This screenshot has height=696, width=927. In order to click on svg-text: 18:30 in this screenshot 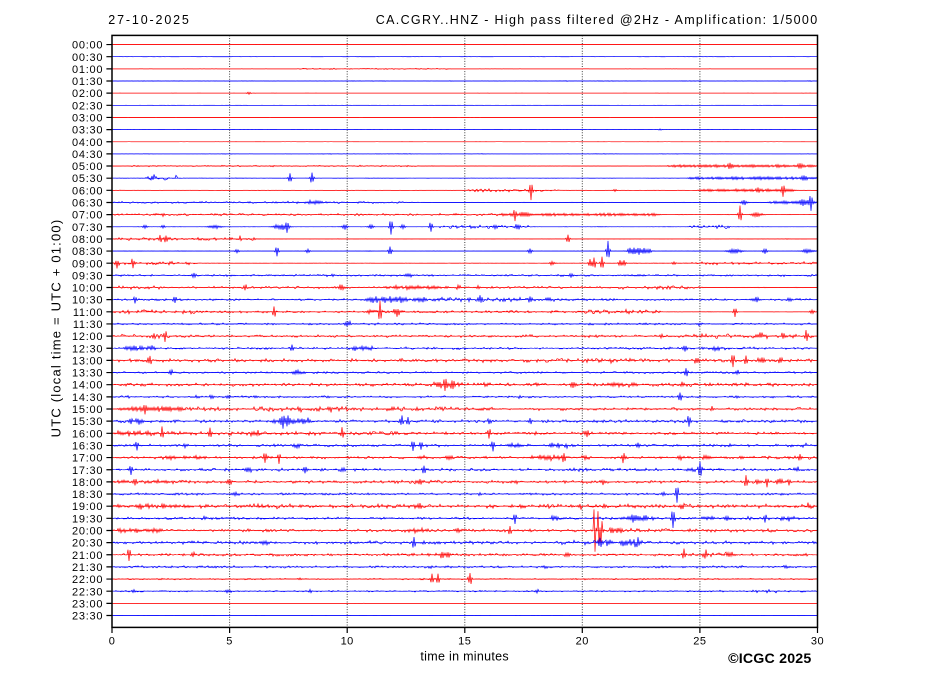, I will do `click(87, 495)`.